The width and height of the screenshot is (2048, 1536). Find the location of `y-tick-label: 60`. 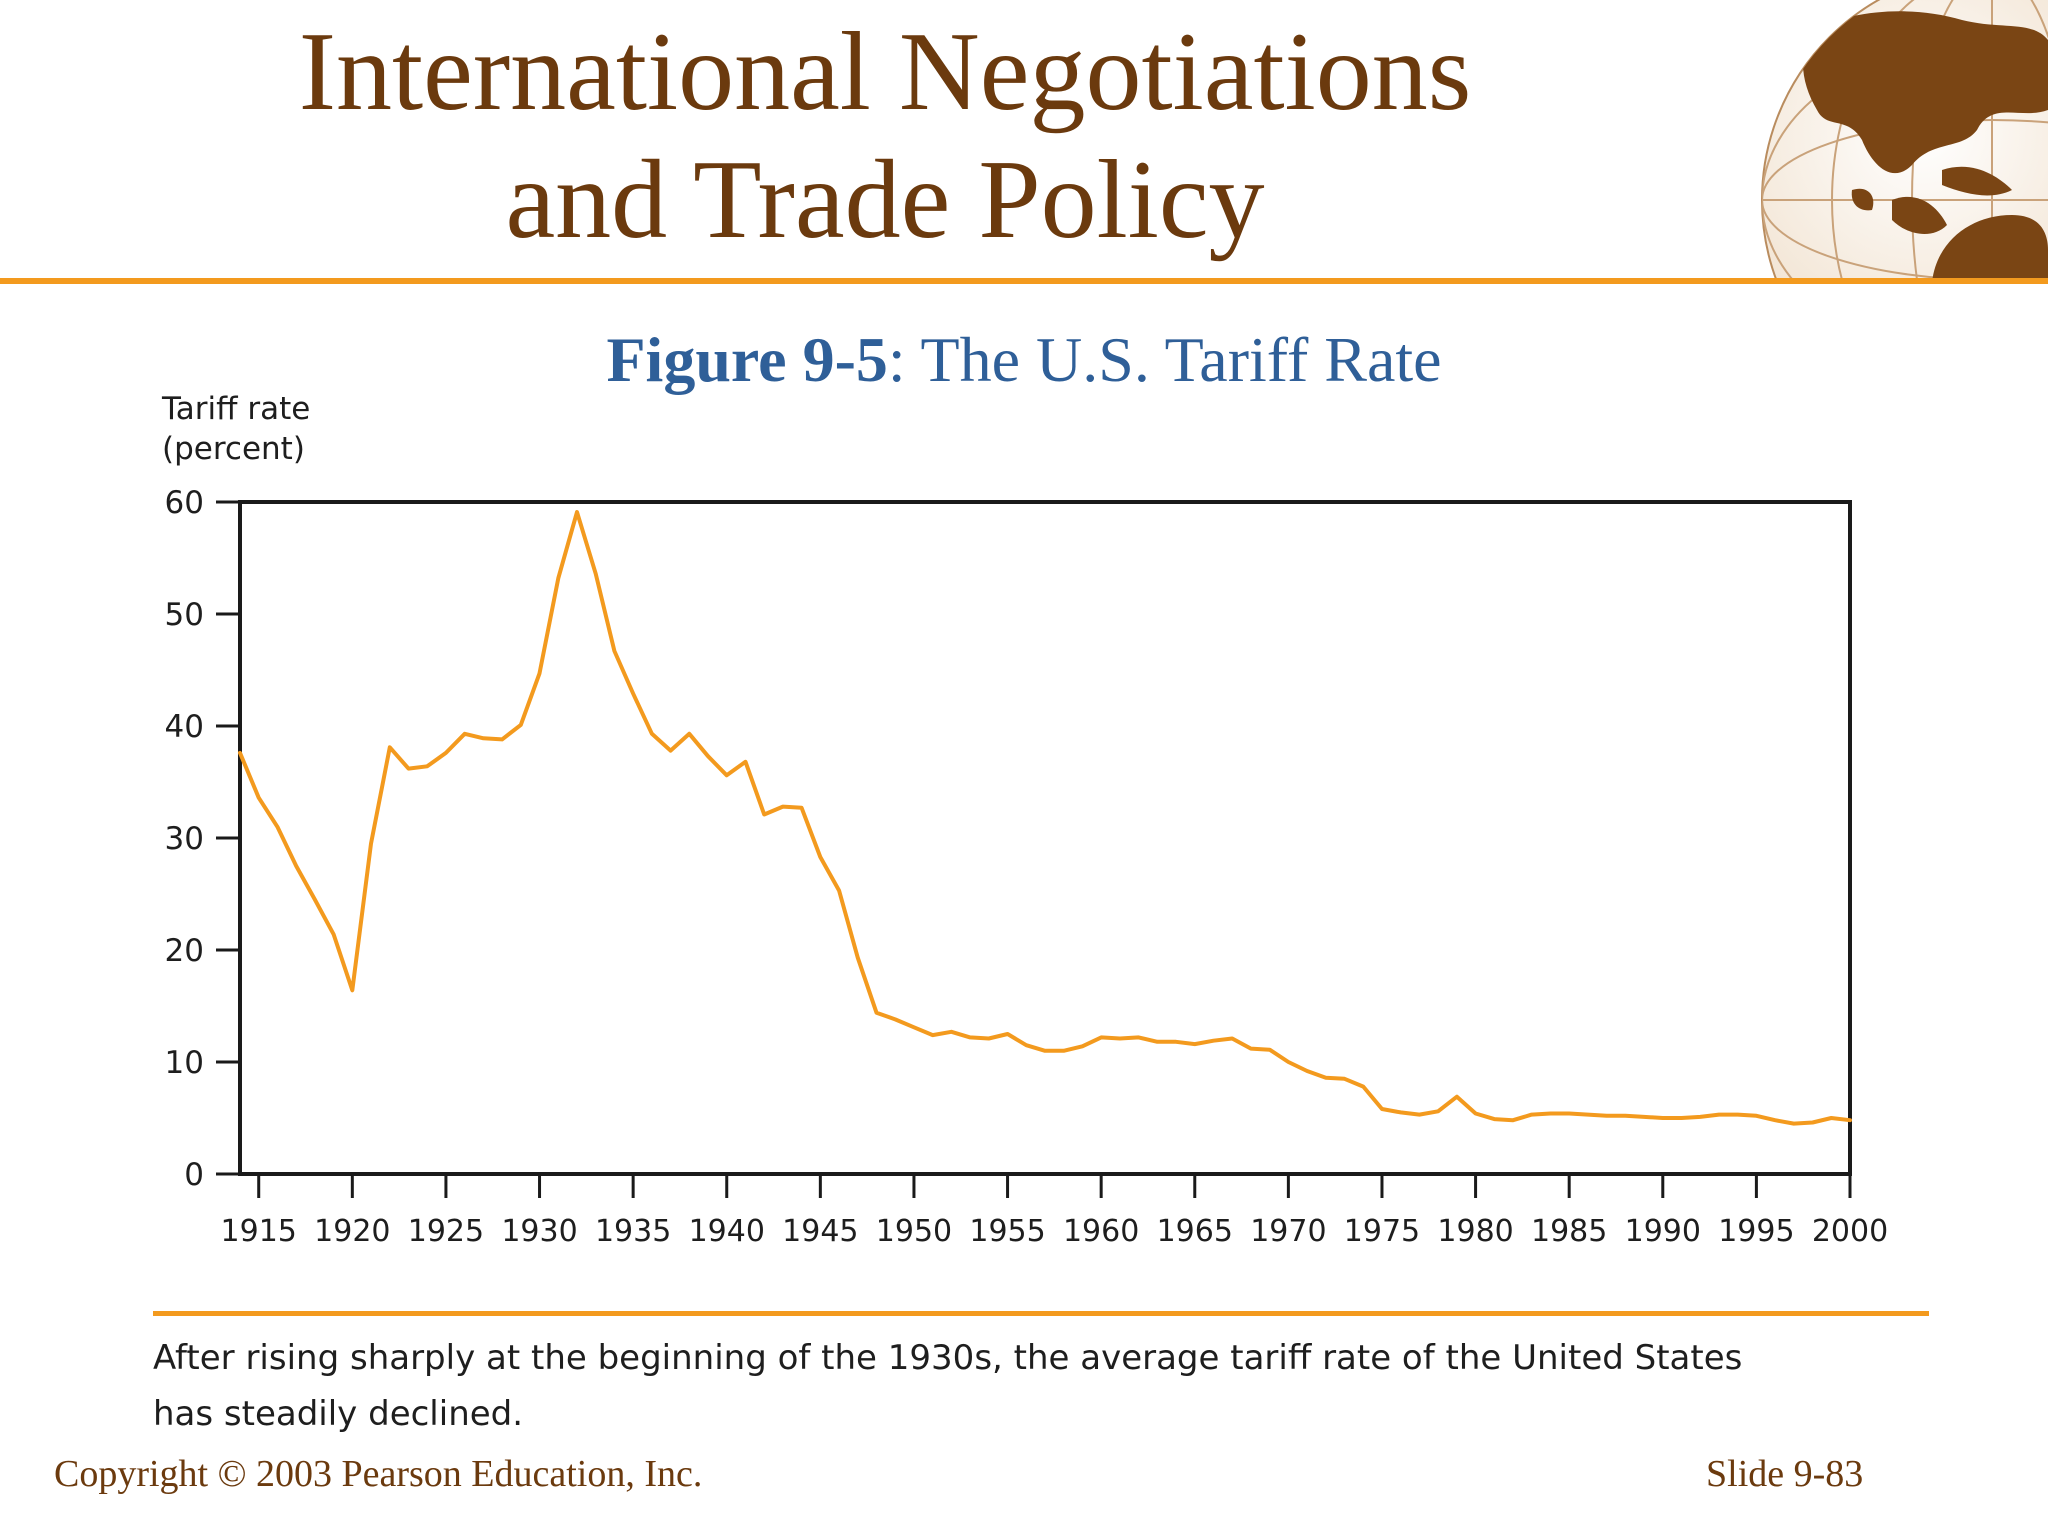

y-tick-label: 60 is located at coordinates (184, 503).